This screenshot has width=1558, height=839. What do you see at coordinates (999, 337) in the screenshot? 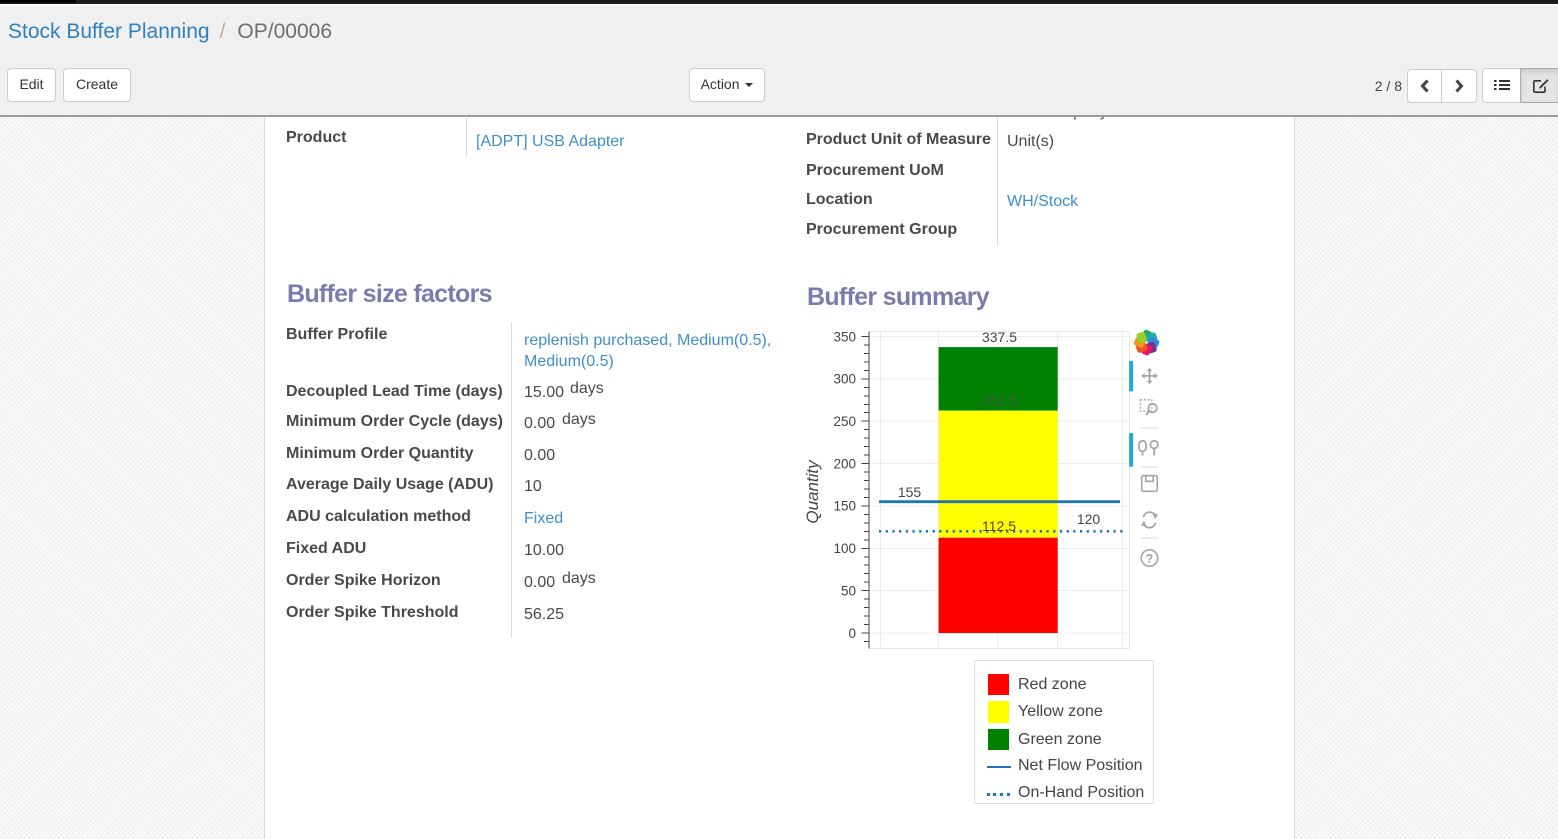
I see `svg-text: 337.5` at bounding box center [999, 337].